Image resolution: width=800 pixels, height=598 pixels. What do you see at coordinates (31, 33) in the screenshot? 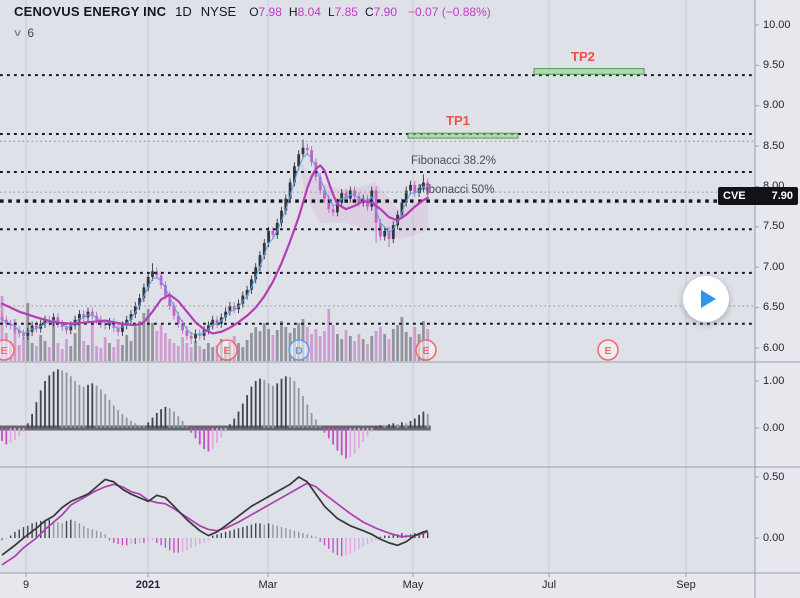
I see `indicator-count: 6` at bounding box center [31, 33].